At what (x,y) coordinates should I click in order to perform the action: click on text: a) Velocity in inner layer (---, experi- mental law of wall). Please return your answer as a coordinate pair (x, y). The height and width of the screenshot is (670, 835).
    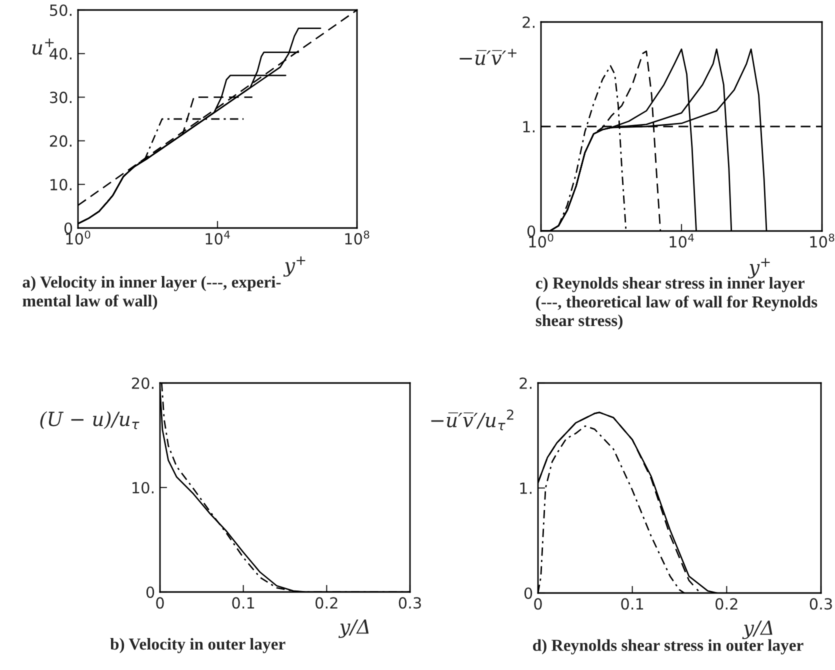
    Looking at the image, I should click on (151, 293).